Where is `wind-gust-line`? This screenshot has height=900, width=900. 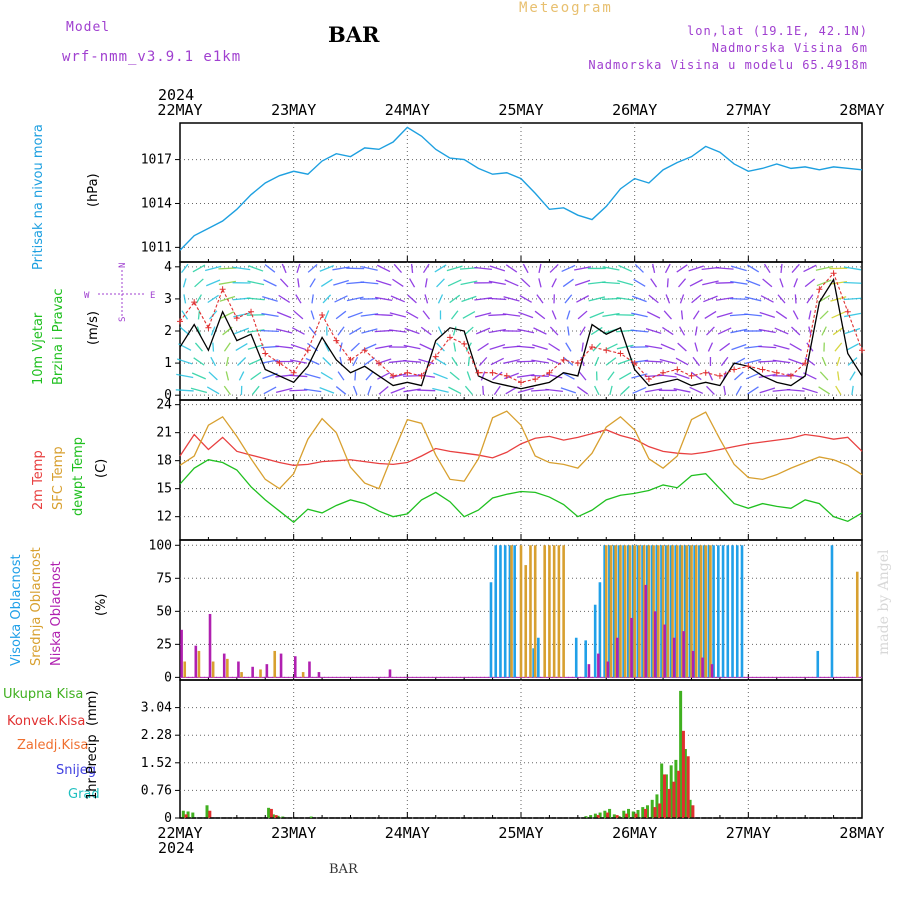
wind-gust-line is located at coordinates (521, 327).